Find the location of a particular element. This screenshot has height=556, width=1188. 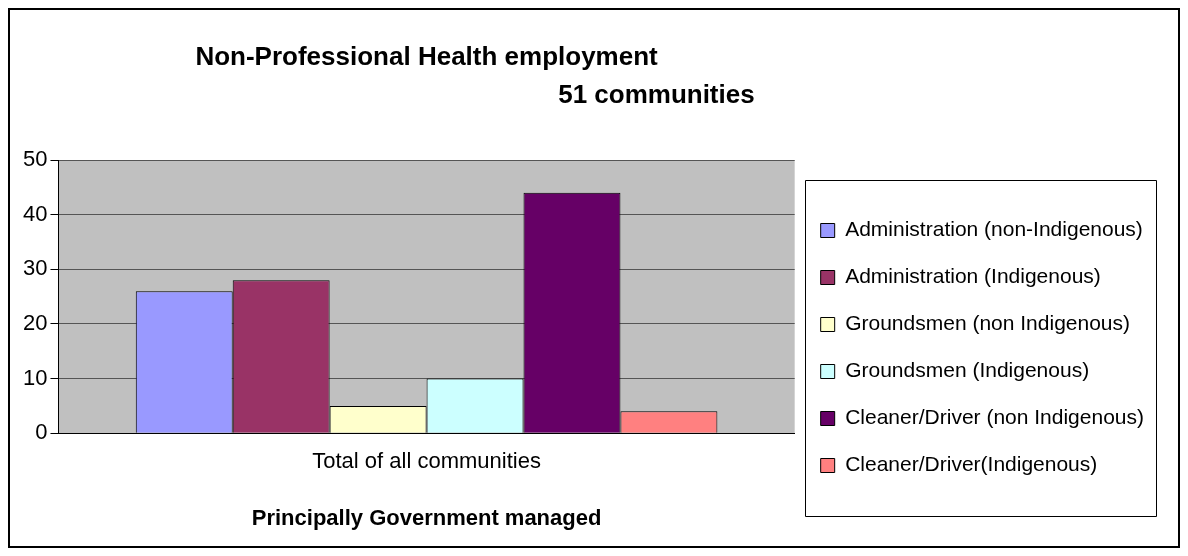

y-tick-label: 20 is located at coordinates (35, 322).